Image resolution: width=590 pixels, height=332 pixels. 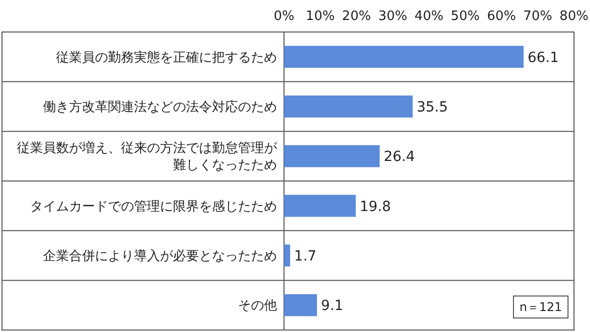 I want to click on x-tick-label: 0%, so click(x=284, y=16).